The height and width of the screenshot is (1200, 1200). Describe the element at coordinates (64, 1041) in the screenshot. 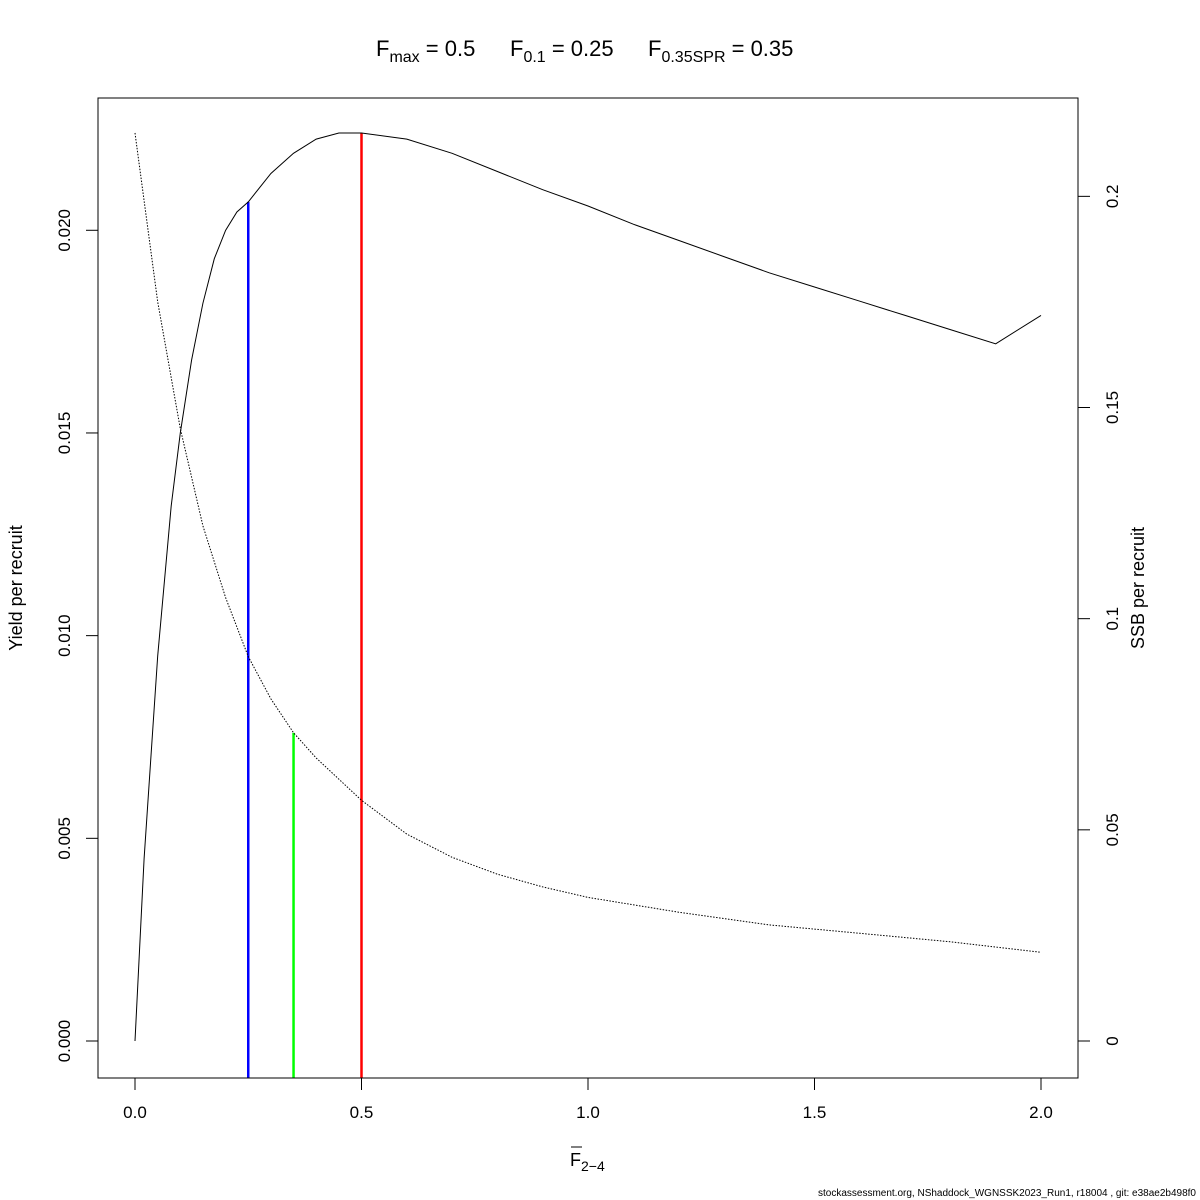

I see `y-left-tick-label: 0.000` at that location.